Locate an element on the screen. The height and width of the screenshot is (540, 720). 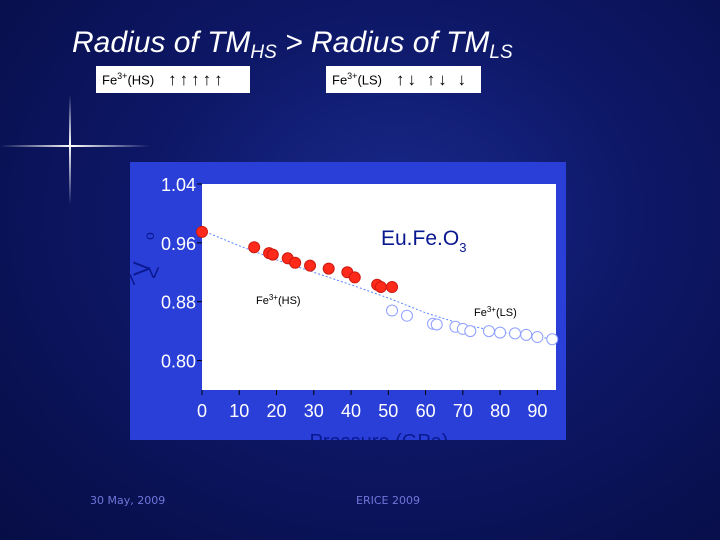
x-tick-label: 40 is located at coordinates (351, 411).